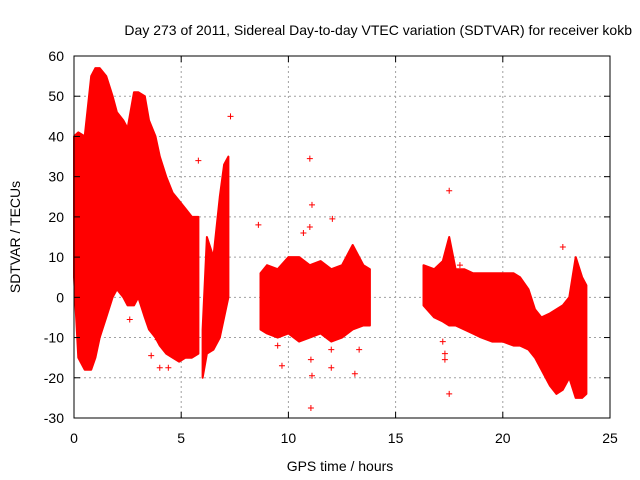 This screenshot has height=480, width=640. What do you see at coordinates (56, 136) in the screenshot?
I see `y-tick-label: 40` at bounding box center [56, 136].